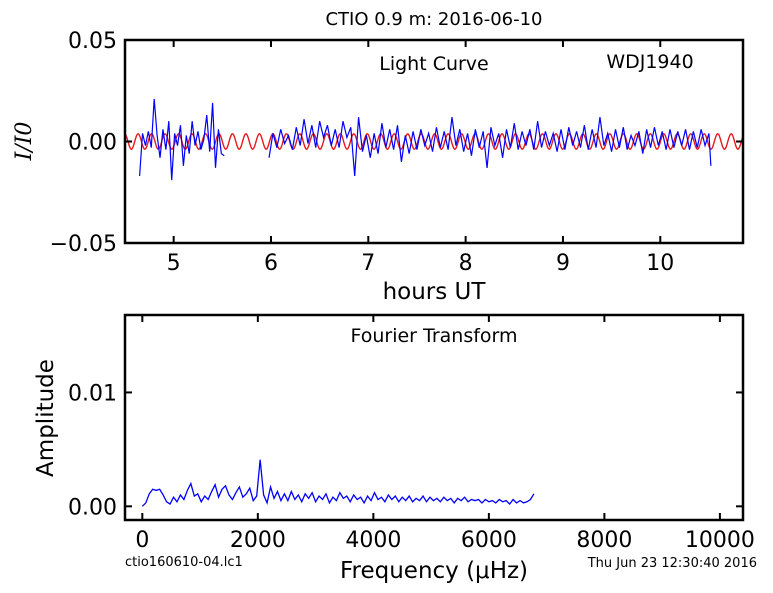 The width and height of the screenshot is (773, 593). Describe the element at coordinates (433, 336) in the screenshot. I see `fourier-annotation: Fourier Transform` at that location.